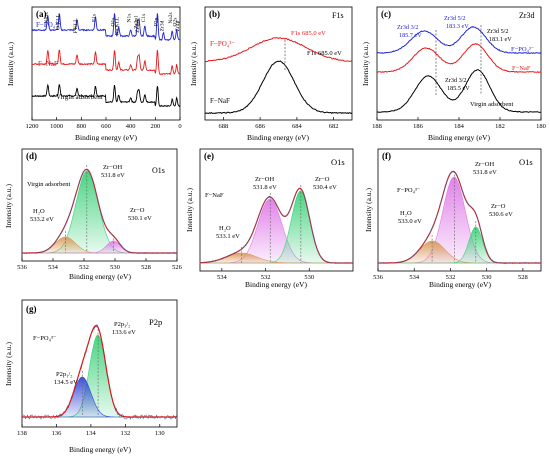 The height and width of the screenshot is (464, 550). Describe the element at coordinates (76, 26) in the screenshot. I see `peak-label: F KLL` at that location.